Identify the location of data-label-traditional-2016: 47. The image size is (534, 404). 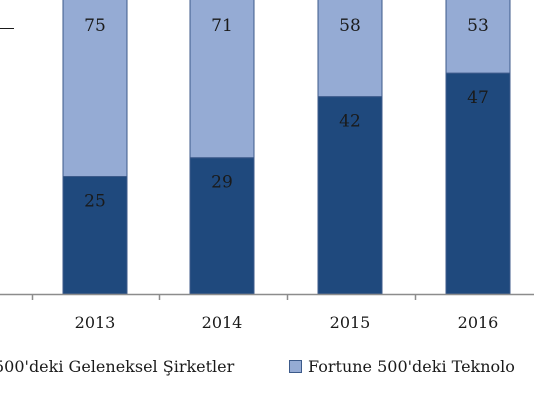
(478, 98).